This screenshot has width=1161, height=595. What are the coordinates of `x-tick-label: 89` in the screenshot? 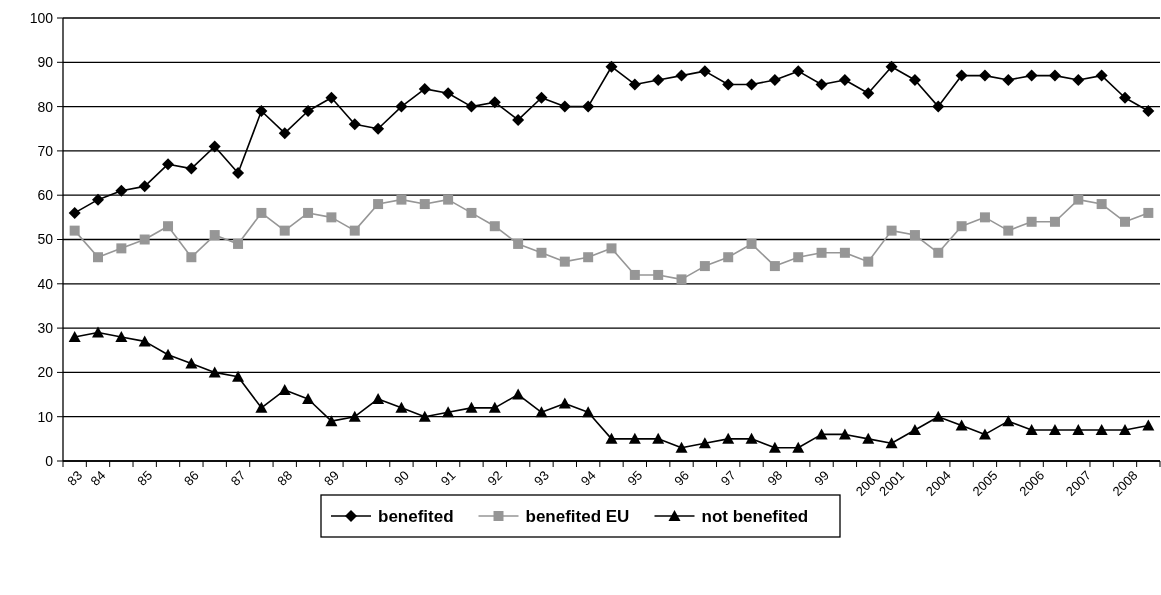 It's located at (331, 478).